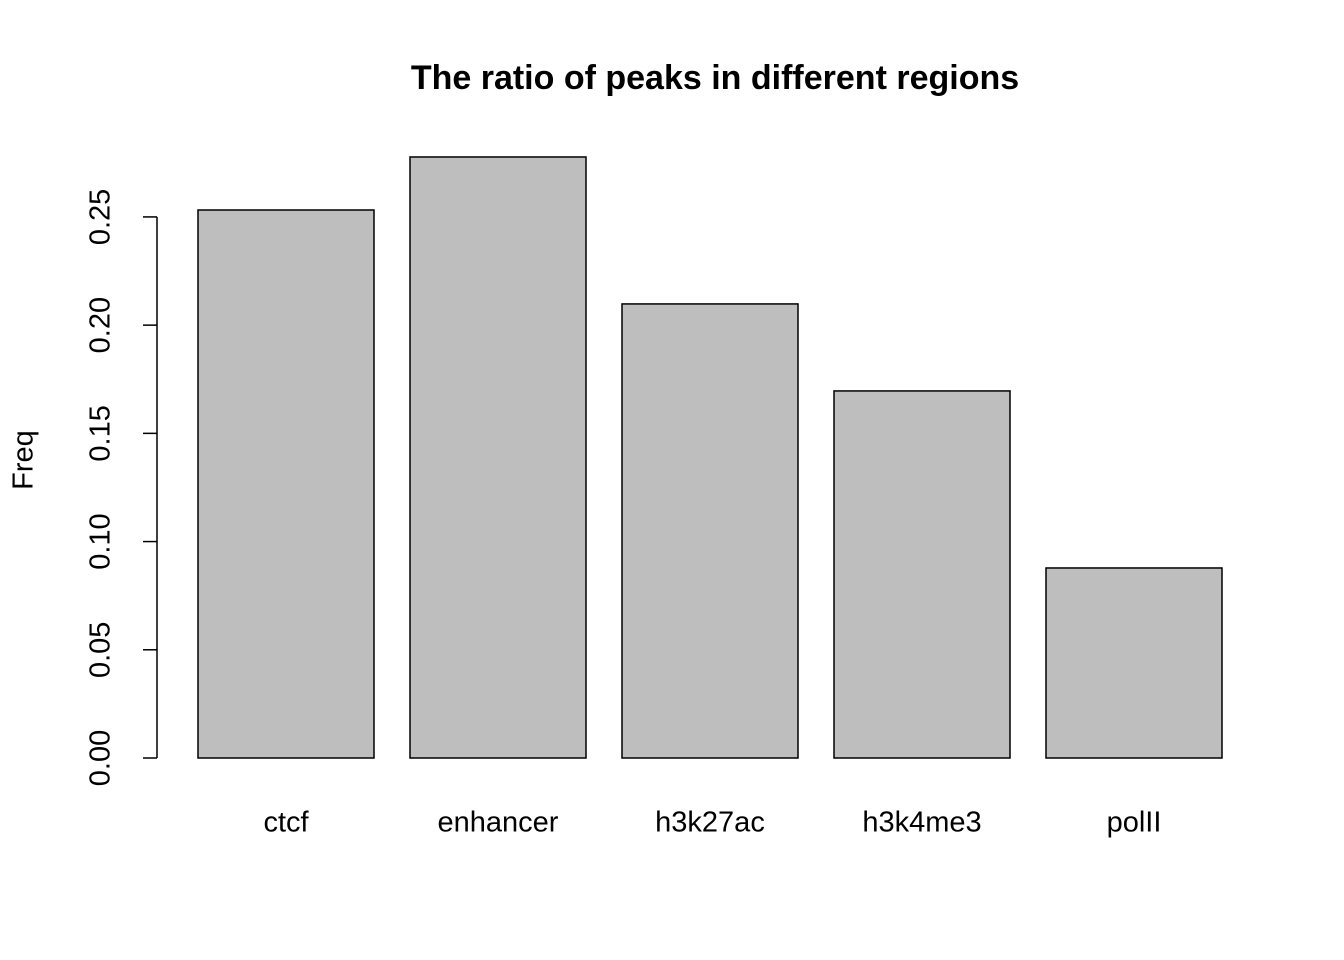 Image resolution: width=1344 pixels, height=960 pixels. Describe the element at coordinates (498, 823) in the screenshot. I see `x-tick-label: enhancer` at that location.